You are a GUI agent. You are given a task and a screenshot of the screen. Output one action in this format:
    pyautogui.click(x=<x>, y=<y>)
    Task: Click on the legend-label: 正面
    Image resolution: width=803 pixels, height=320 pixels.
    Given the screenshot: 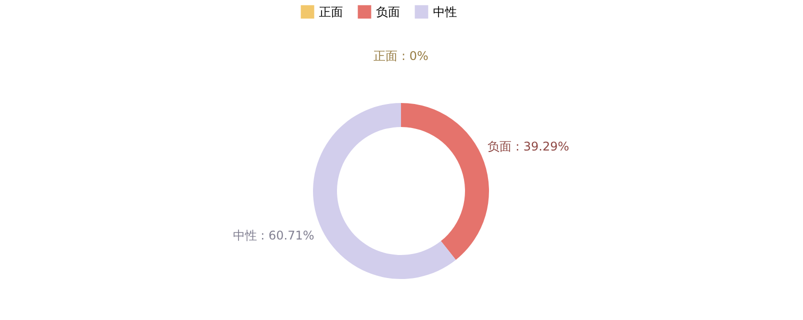 What is the action you would take?
    pyautogui.click(x=331, y=11)
    